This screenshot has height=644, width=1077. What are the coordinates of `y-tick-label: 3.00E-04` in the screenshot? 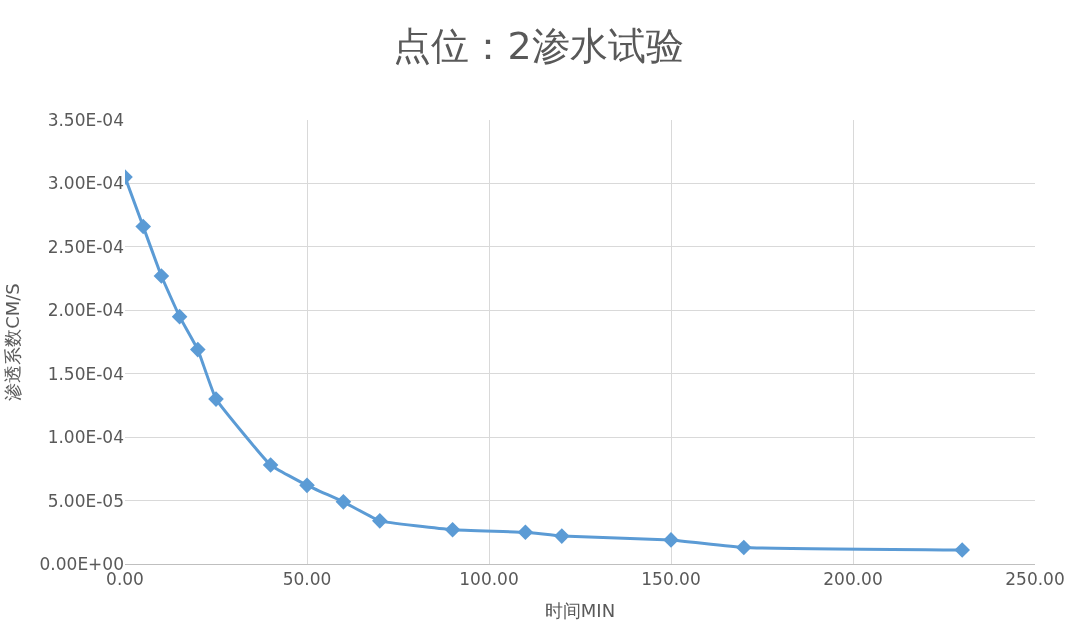 It's located at (85, 183).